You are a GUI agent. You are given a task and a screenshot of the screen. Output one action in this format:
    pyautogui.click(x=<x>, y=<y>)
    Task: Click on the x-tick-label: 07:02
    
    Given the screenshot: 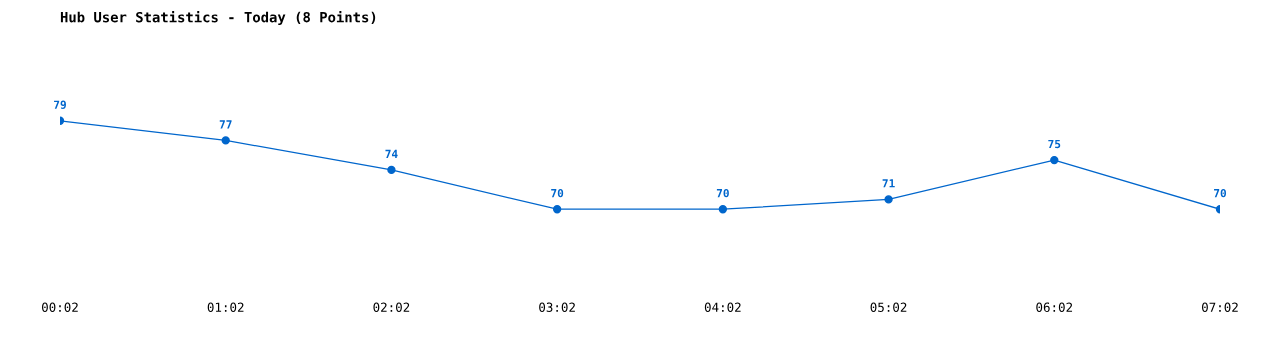 What is the action you would take?
    pyautogui.click(x=1220, y=307)
    